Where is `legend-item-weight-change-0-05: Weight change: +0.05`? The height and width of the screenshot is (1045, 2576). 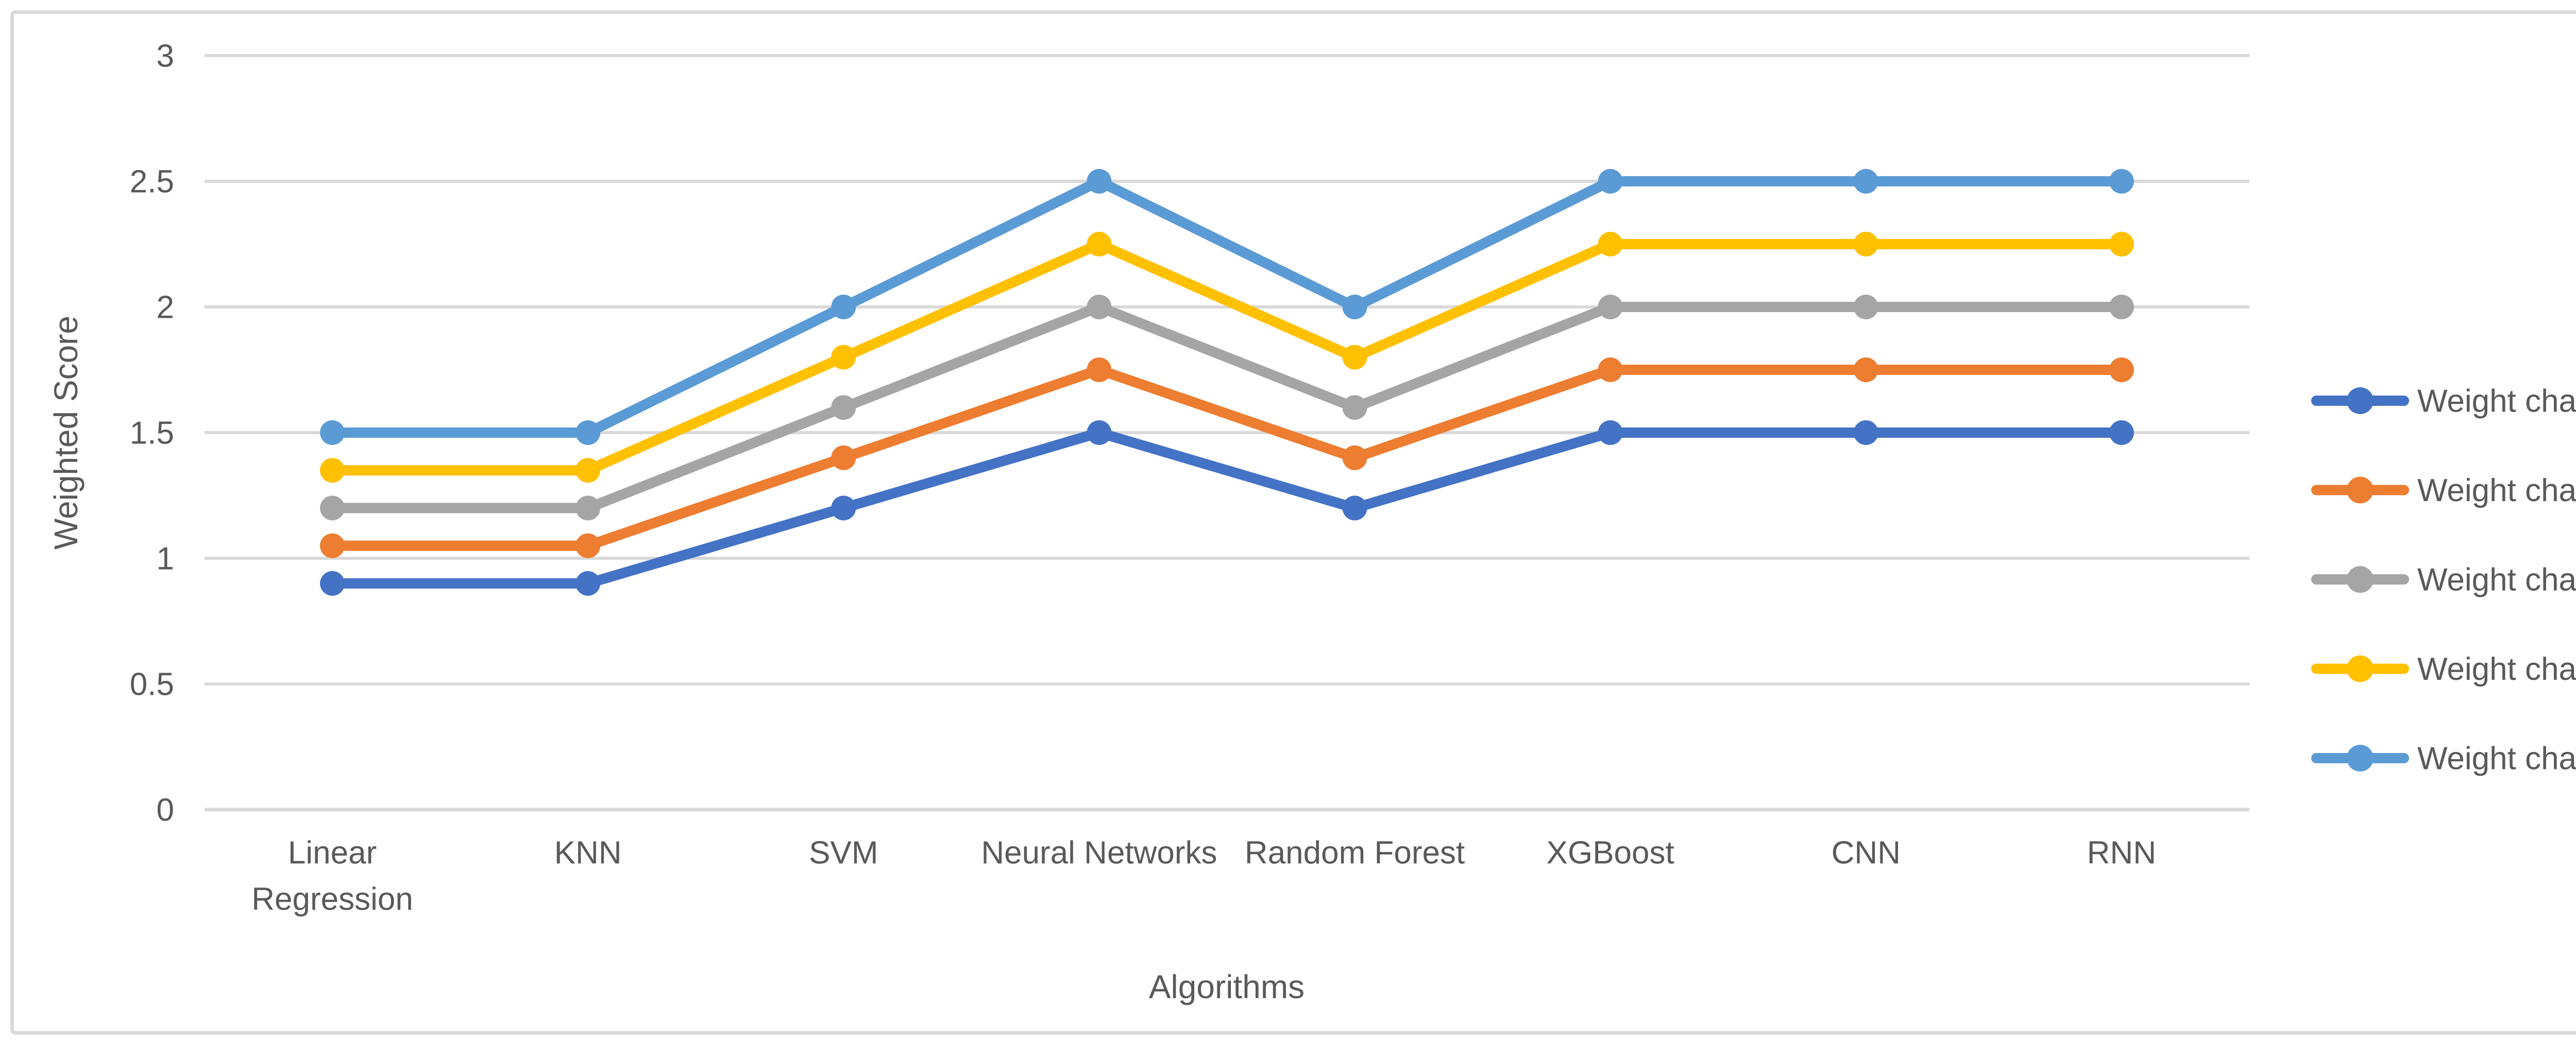 legend-item-weight-change-0-05: Weight change: +0.05 is located at coordinates (2443, 669).